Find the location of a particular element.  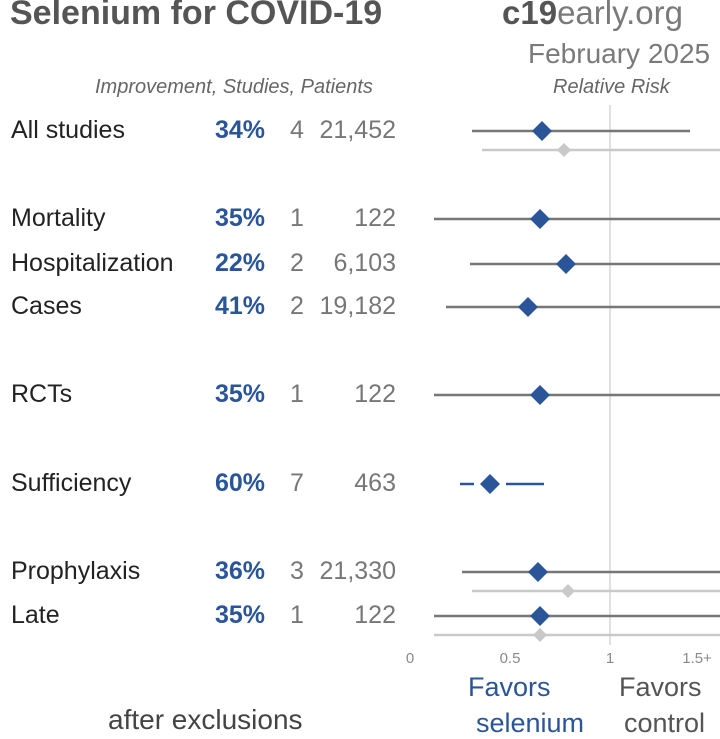

row-improvement: 41% is located at coordinates (240, 306).